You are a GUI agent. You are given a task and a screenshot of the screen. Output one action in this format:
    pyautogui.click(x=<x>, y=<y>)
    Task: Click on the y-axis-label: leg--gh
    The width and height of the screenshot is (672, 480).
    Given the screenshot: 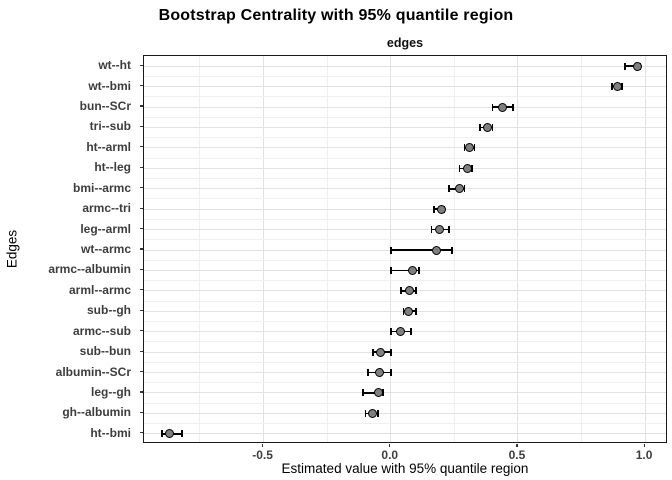 What is the action you would take?
    pyautogui.click(x=111, y=391)
    